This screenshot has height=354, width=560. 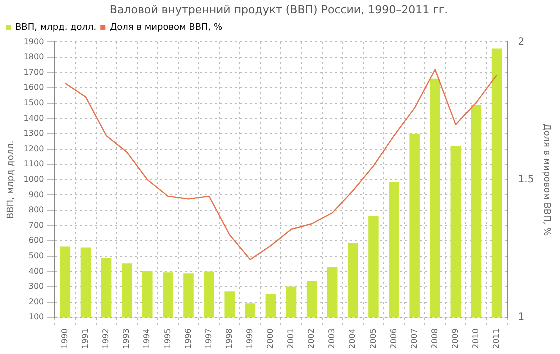 What do you see at coordinates (291, 338) in the screenshot?
I see `x-tick-label: 2001` at bounding box center [291, 338].